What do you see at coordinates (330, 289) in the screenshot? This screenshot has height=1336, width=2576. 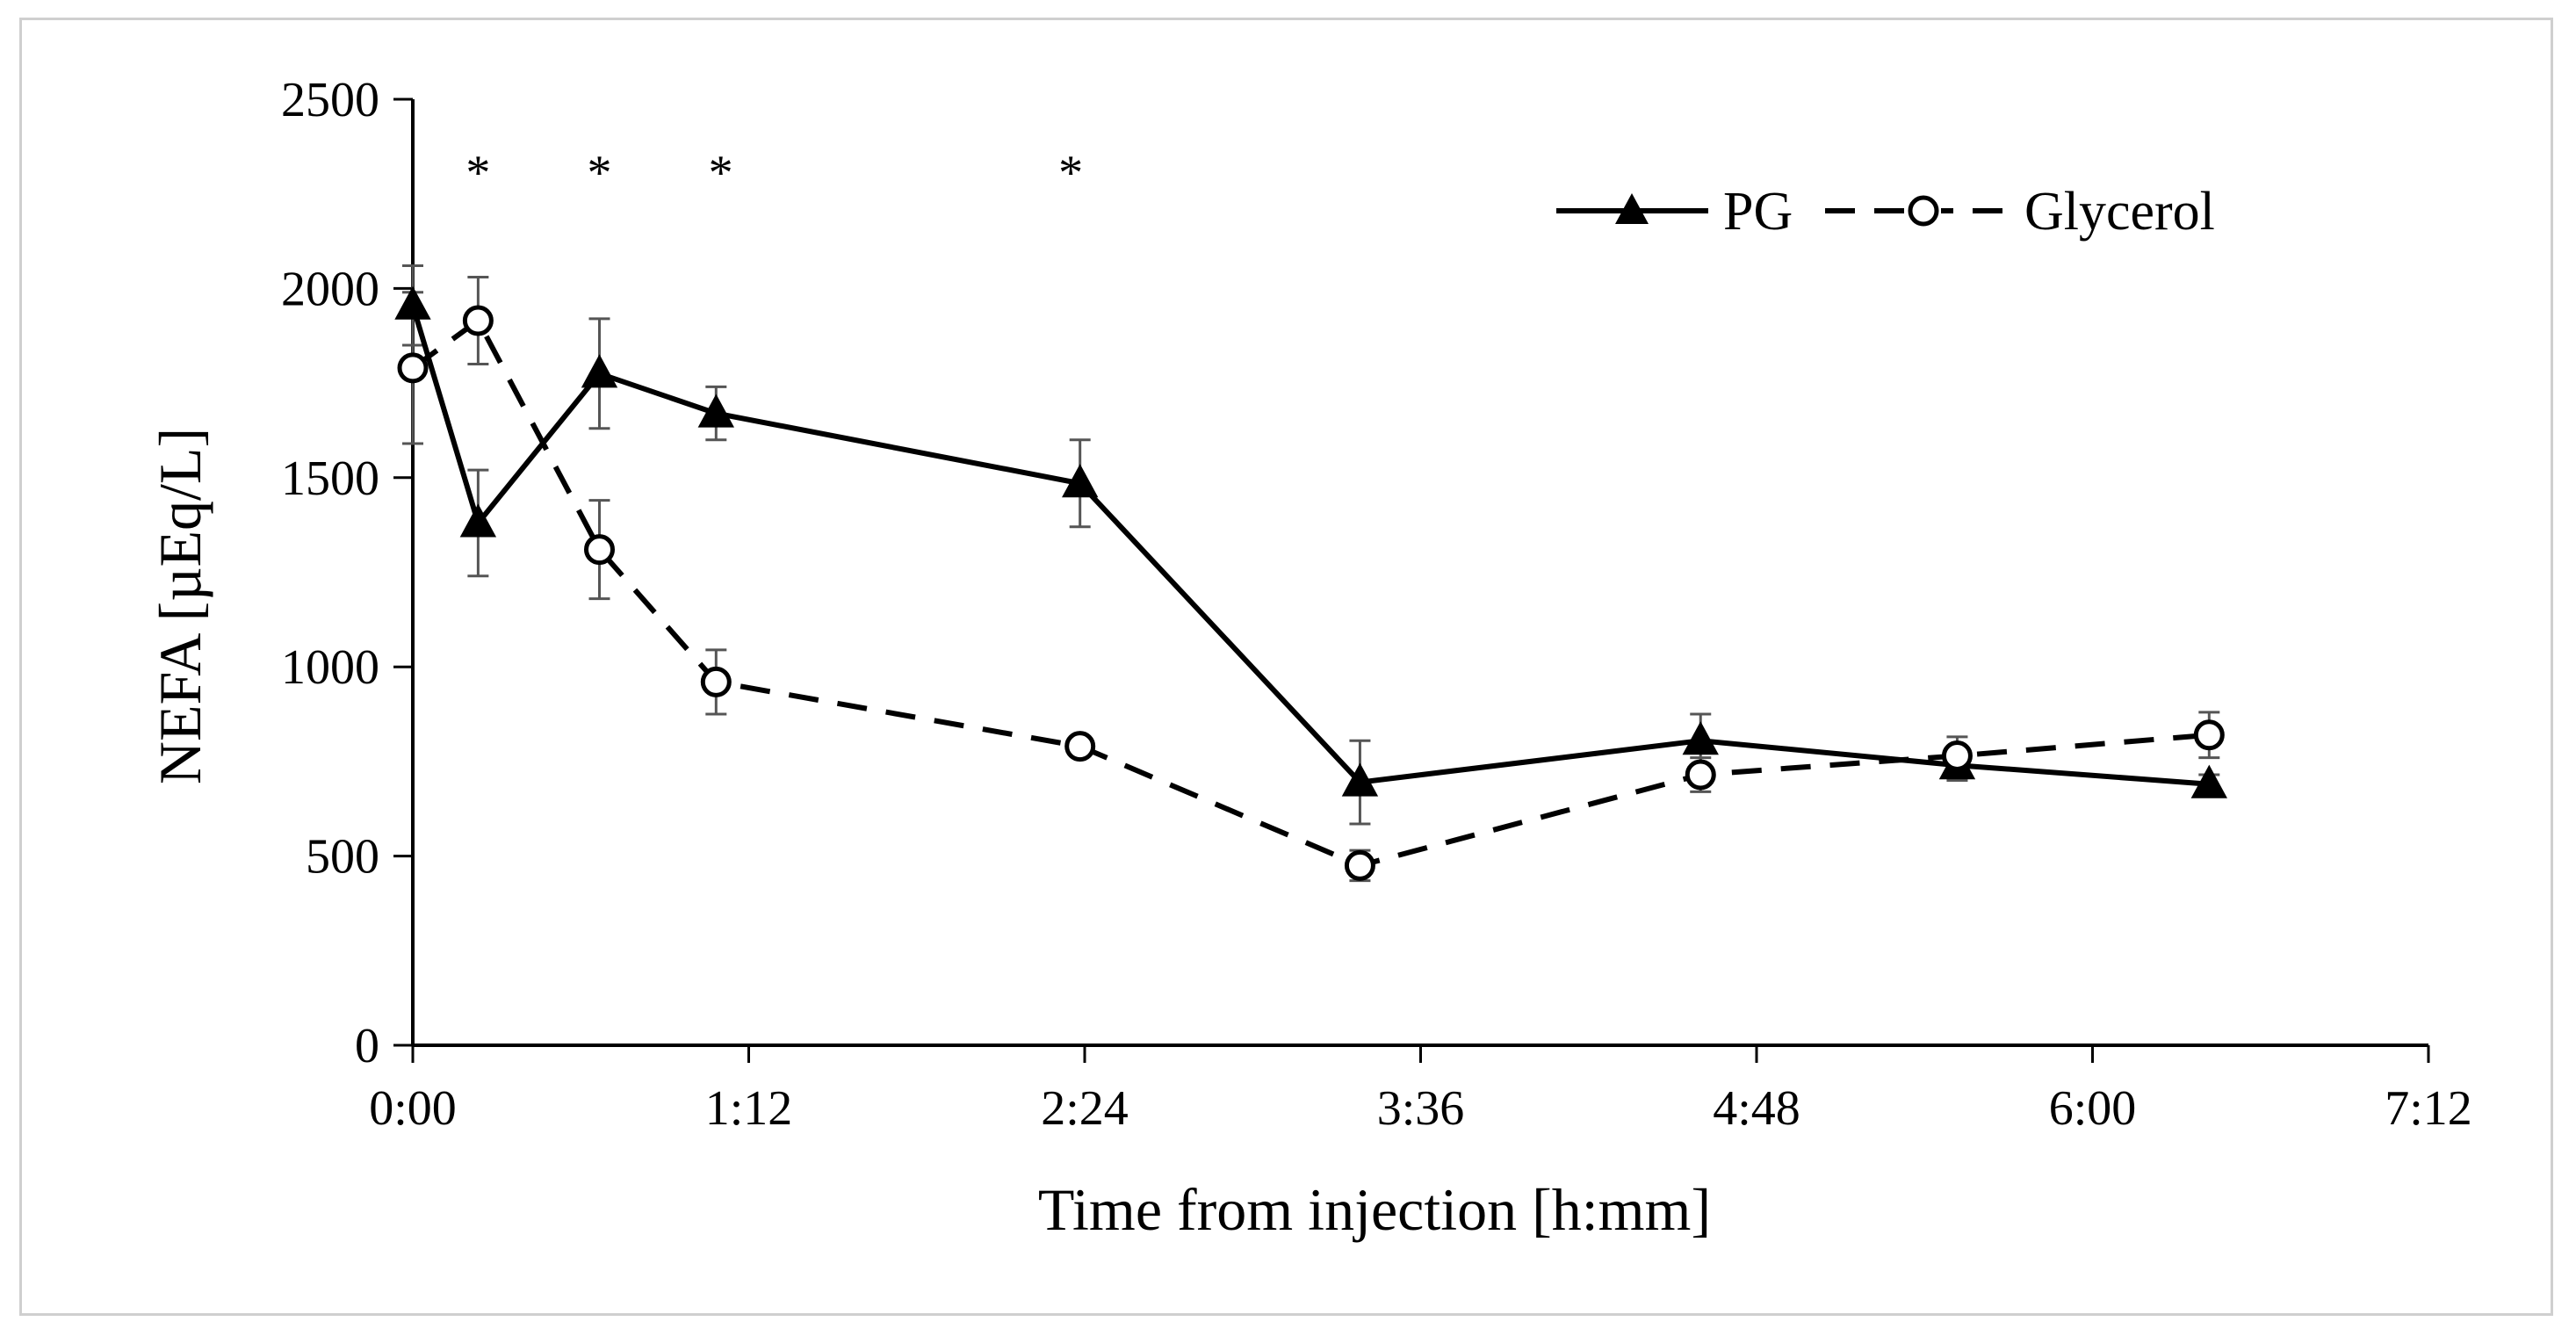 I see `y-tick-label: 2000` at bounding box center [330, 289].